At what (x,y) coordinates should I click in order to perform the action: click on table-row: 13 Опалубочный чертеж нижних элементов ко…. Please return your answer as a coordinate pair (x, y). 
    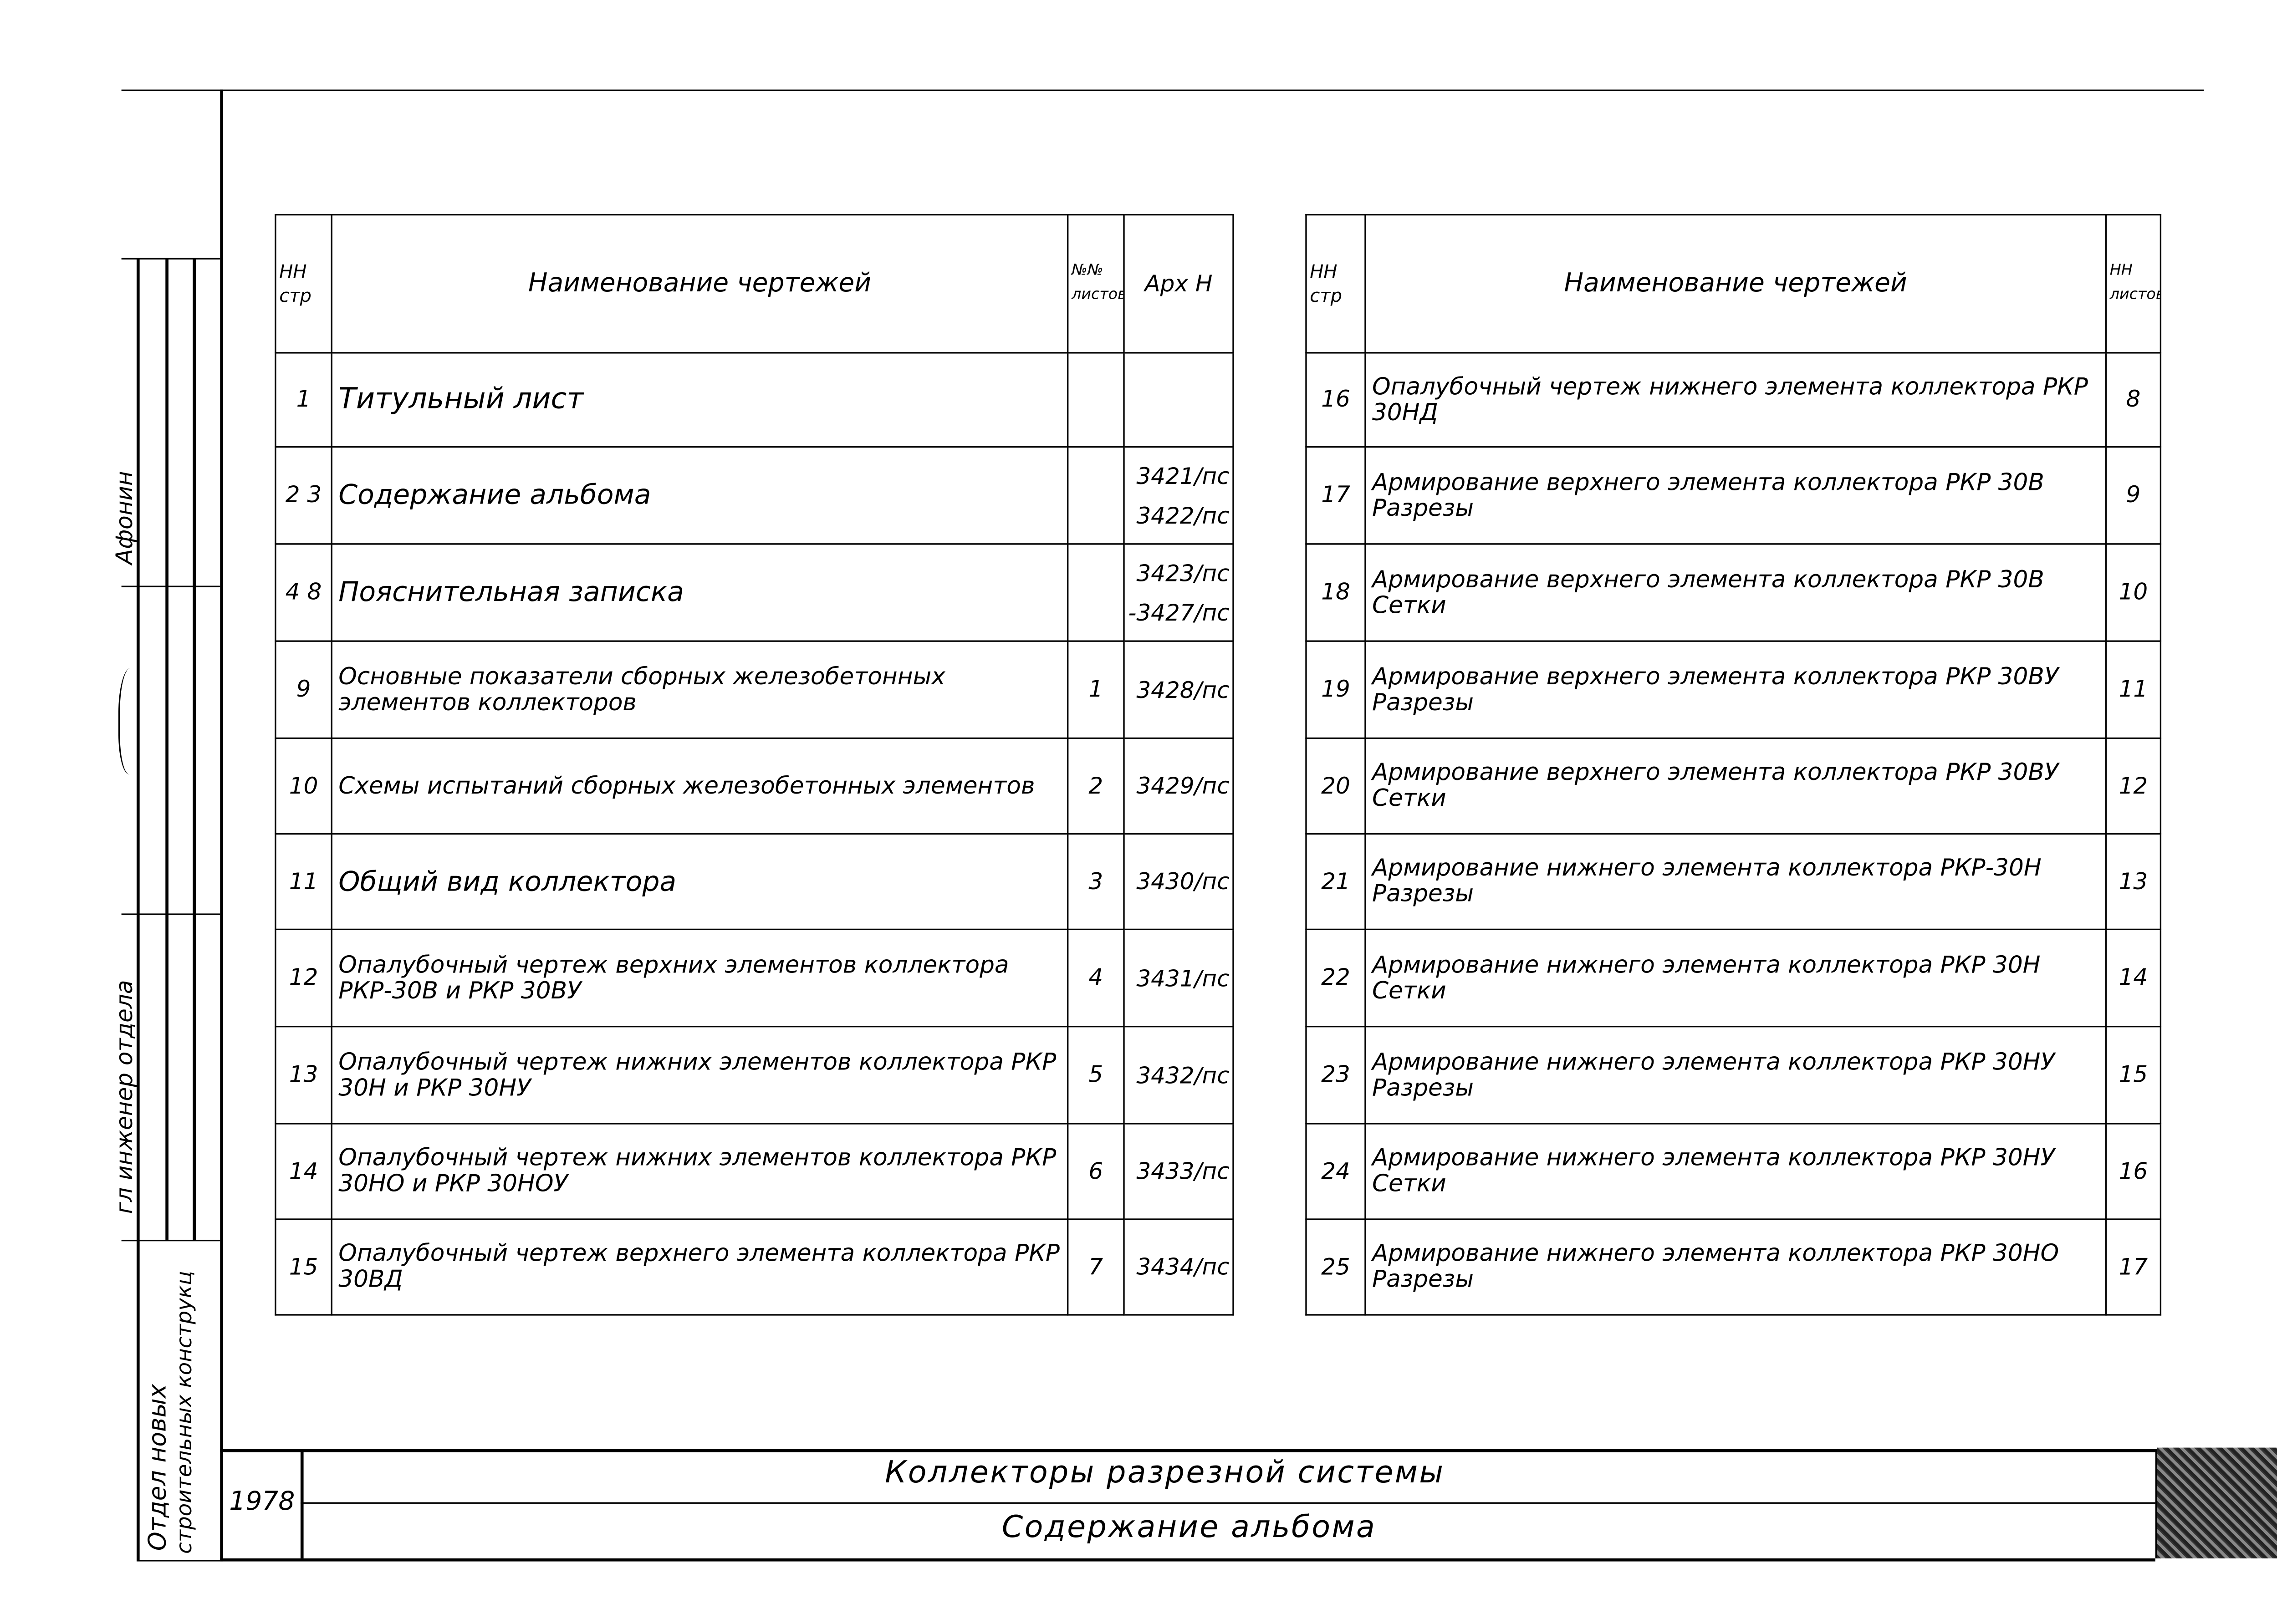
    Looking at the image, I should click on (754, 1075).